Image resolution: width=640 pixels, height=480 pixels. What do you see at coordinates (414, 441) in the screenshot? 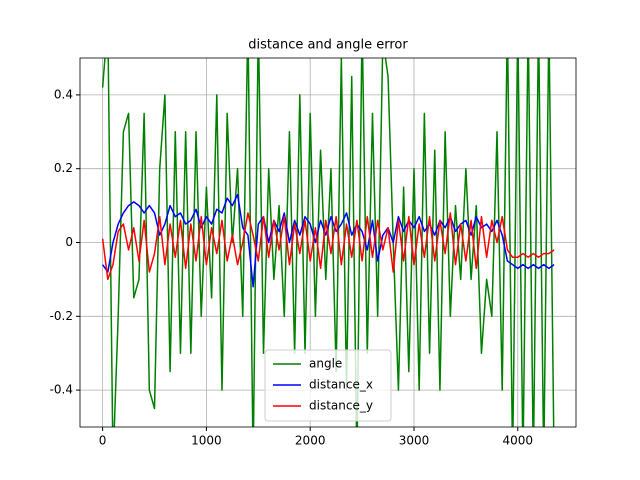
I see `x-tick-label: 3000` at bounding box center [414, 441].